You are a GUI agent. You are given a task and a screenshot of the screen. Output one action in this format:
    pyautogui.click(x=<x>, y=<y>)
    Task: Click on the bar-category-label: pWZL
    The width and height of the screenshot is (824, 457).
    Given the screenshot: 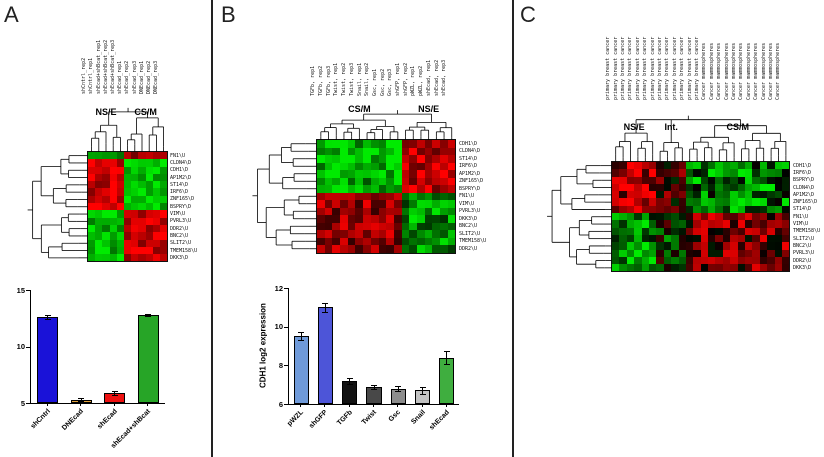 What is the action you would take?
    pyautogui.click(x=296, y=418)
    